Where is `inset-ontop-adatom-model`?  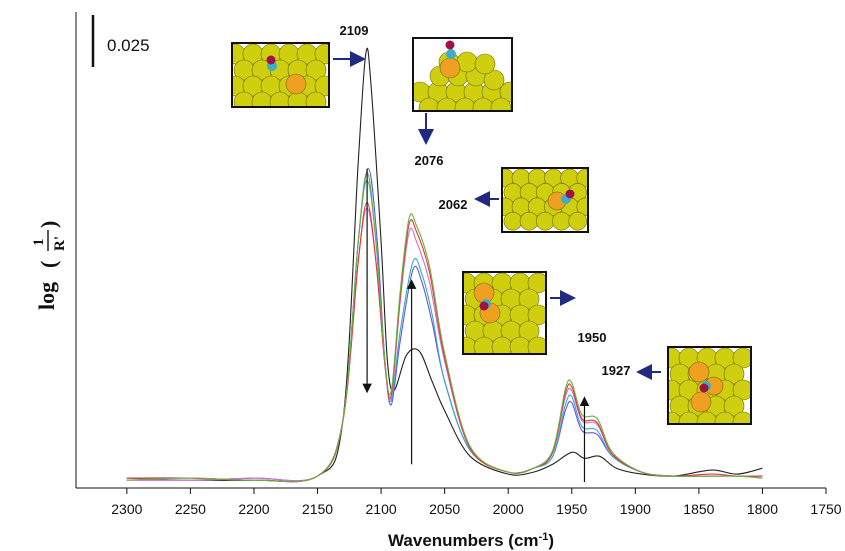 inset-ontop-adatom-model is located at coordinates (466, 85).